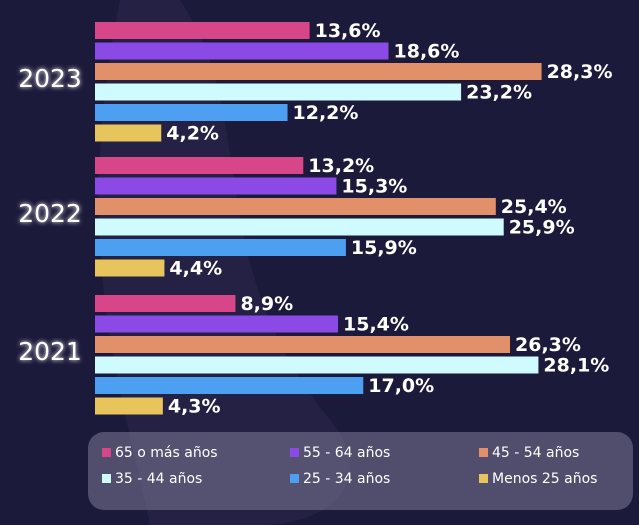 This screenshot has height=525, width=639. I want to click on value-label-2021-4: 17,0%, so click(401, 386).